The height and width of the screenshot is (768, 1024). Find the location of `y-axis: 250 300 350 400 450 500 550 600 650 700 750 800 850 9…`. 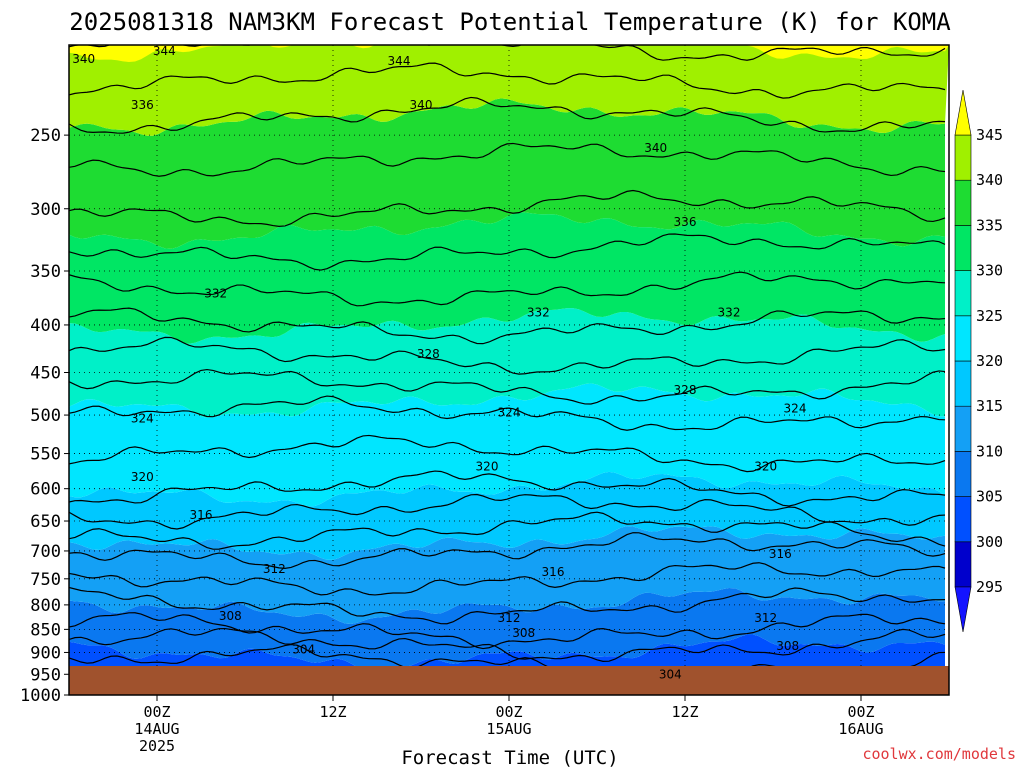

y-axis: 250 300 350 400 450 500 550 600 650 700 750 800 850 9… is located at coordinates (44, 416).